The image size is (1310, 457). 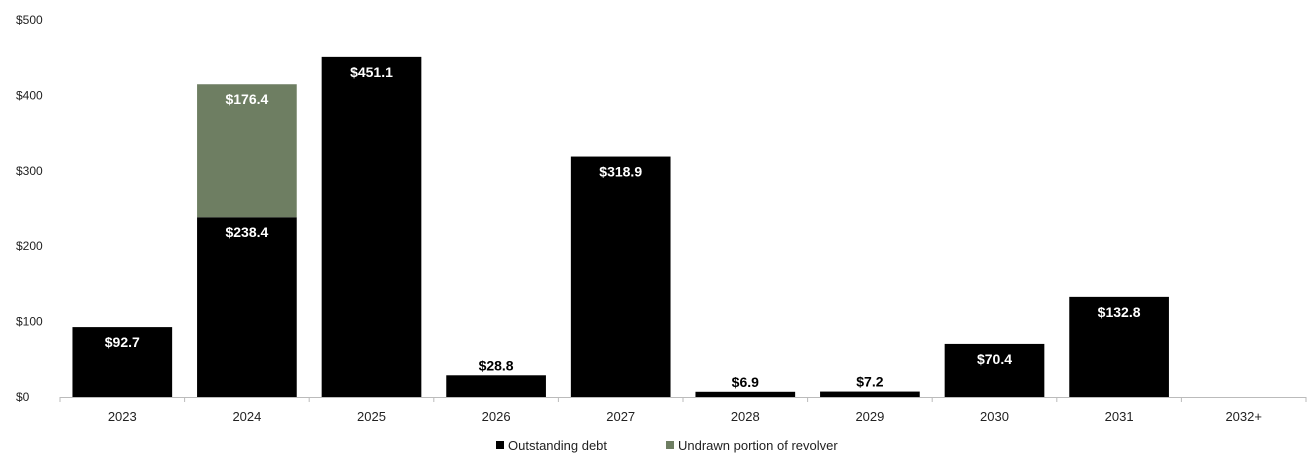 I want to click on x-tick-label: 2024, so click(x=246, y=416).